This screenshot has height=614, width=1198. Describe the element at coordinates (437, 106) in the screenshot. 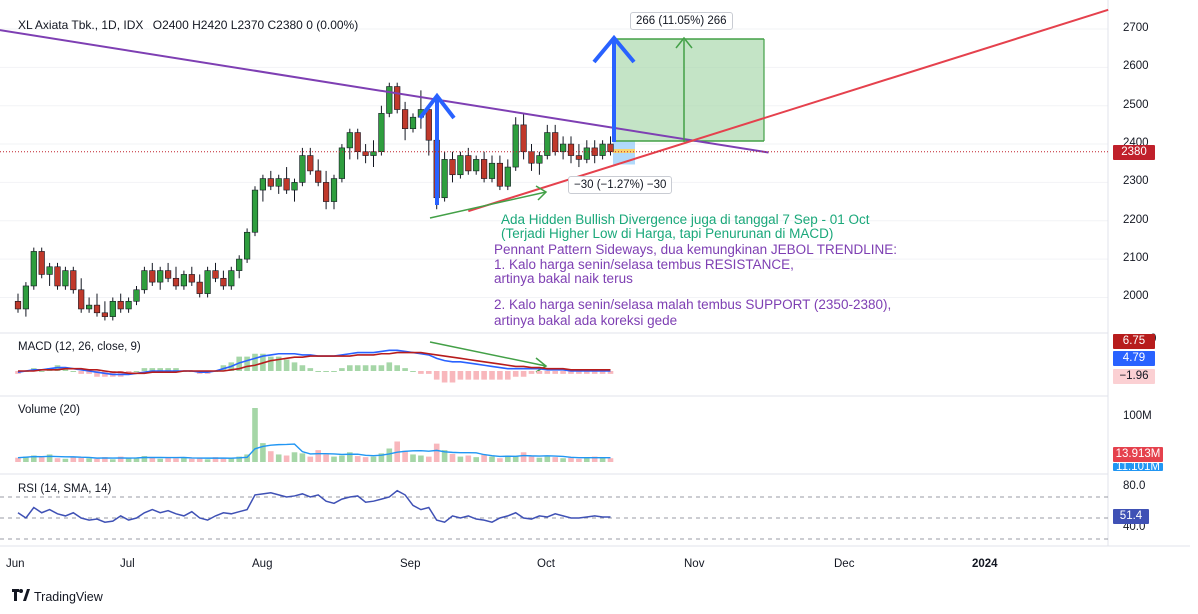

I see `pullback-arrow-head` at that location.